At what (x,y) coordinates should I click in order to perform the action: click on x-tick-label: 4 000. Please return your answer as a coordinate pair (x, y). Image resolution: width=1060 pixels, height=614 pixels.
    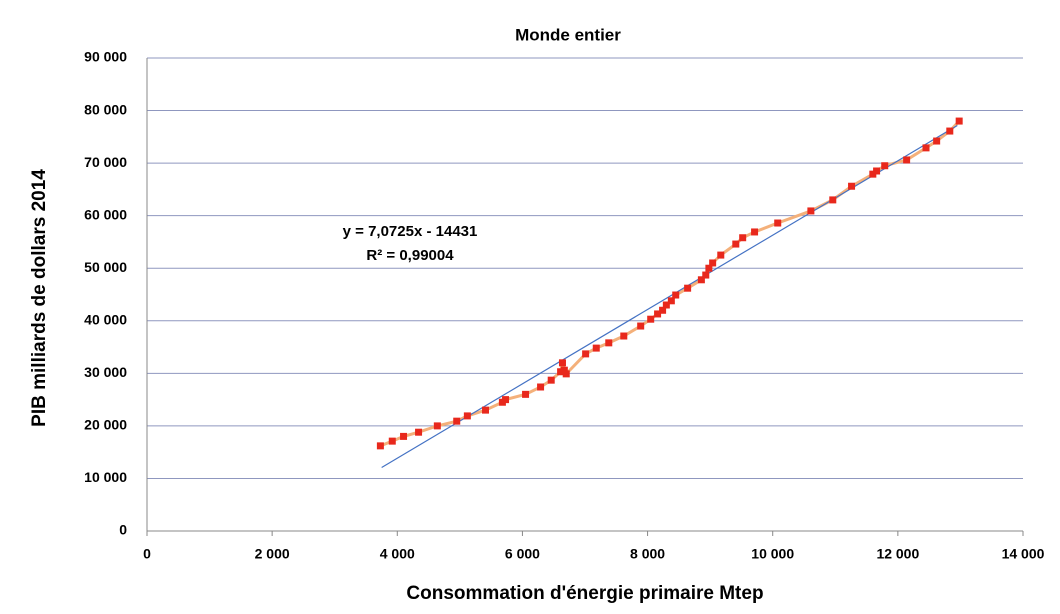
    Looking at the image, I should click on (397, 554).